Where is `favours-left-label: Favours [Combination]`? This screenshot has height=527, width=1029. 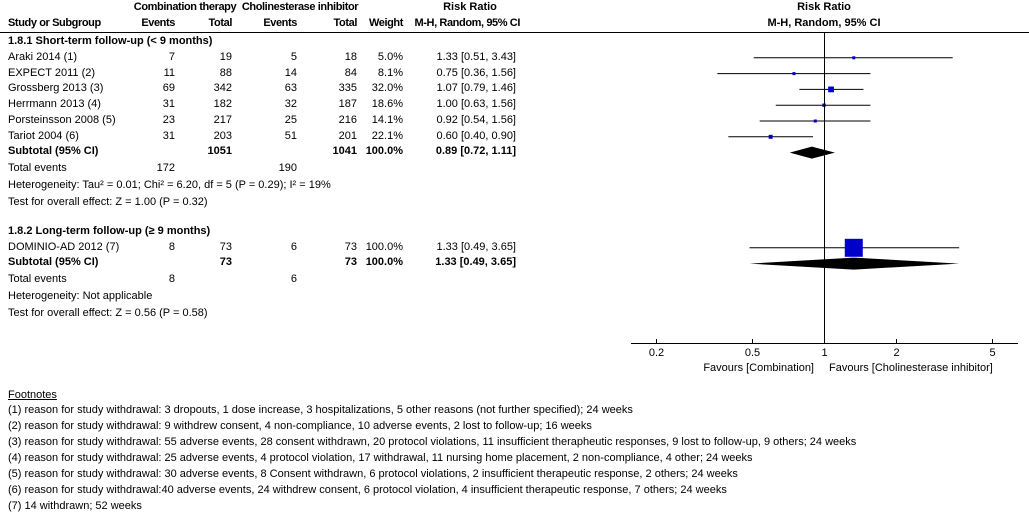 favours-left-label: Favours [Combination] is located at coordinates (758, 368).